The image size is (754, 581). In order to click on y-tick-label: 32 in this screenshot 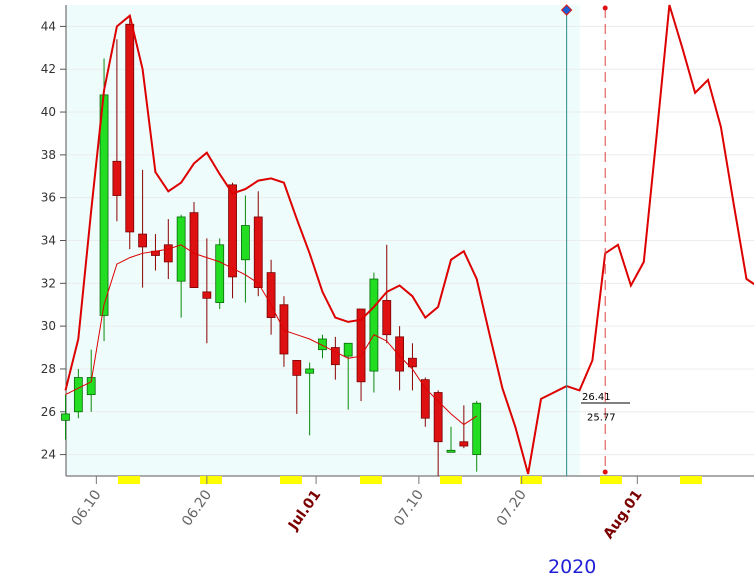, I will do `click(48, 283)`.